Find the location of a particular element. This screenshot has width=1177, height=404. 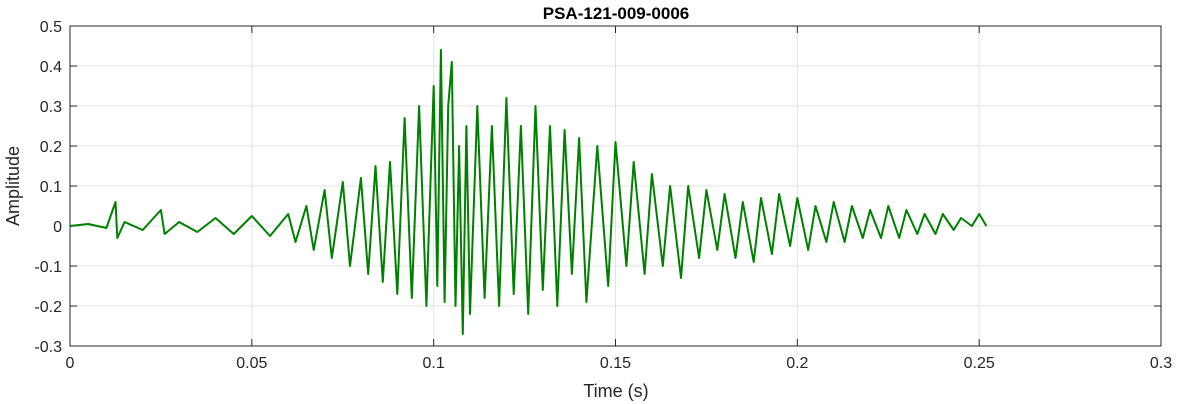

x-tick-label: 0.15 is located at coordinates (615, 363).